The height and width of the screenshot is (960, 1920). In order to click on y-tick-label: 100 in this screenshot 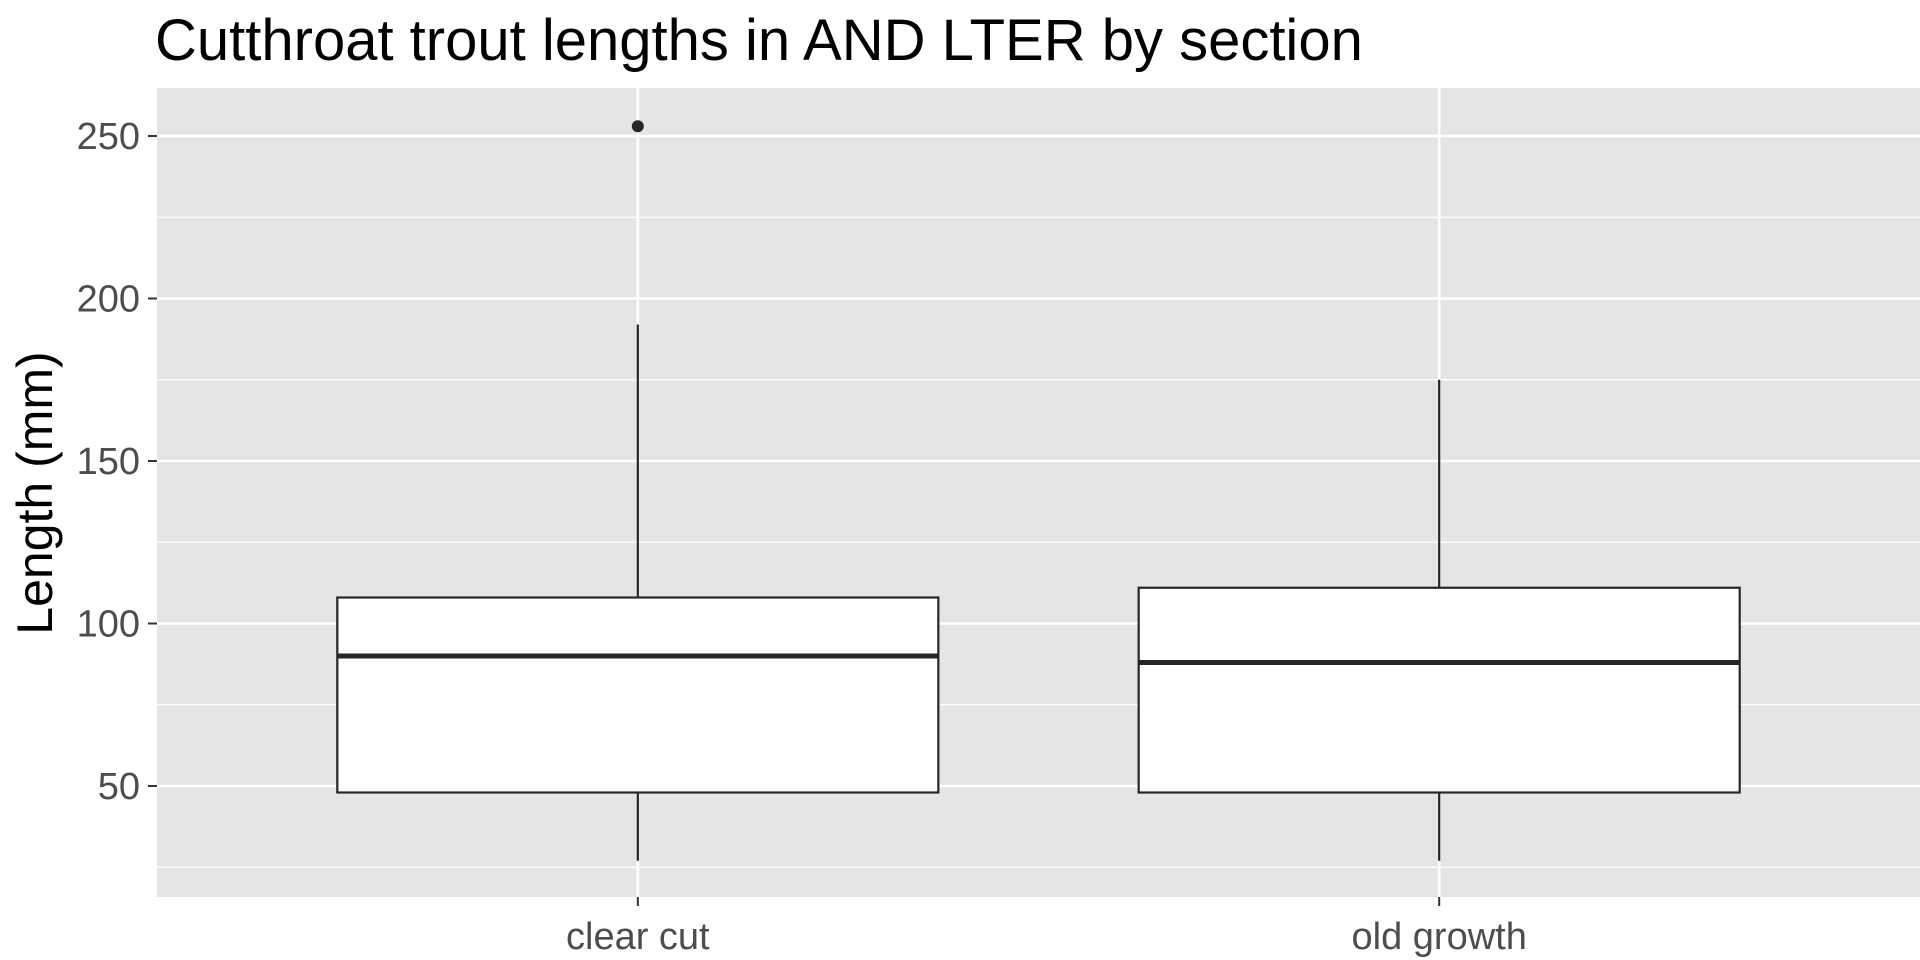, I will do `click(108, 625)`.